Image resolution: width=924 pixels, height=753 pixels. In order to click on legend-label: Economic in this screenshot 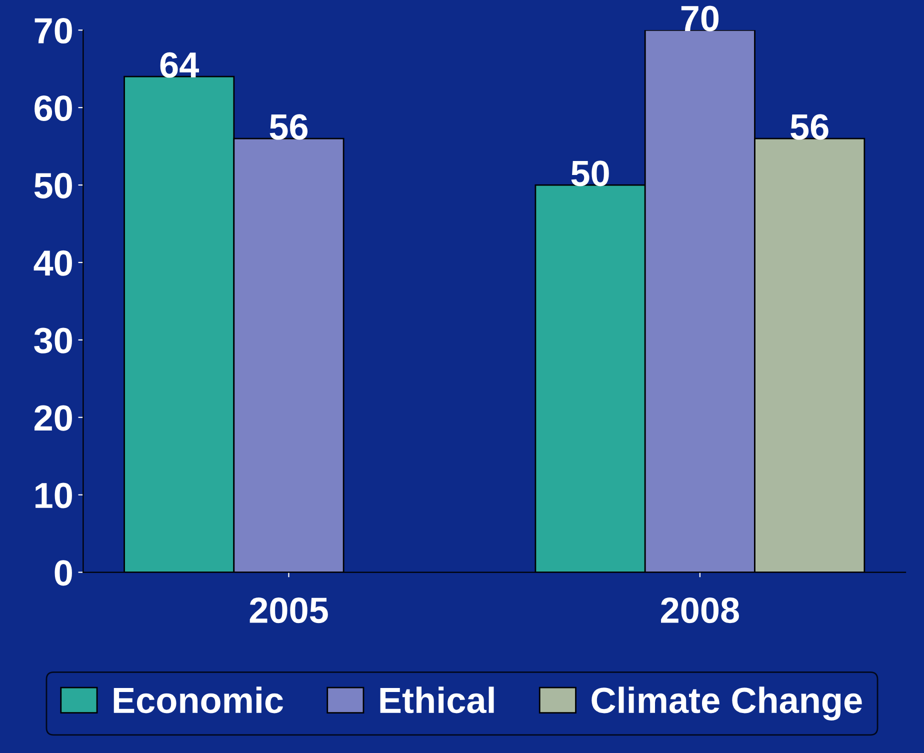, I will do `click(198, 700)`.